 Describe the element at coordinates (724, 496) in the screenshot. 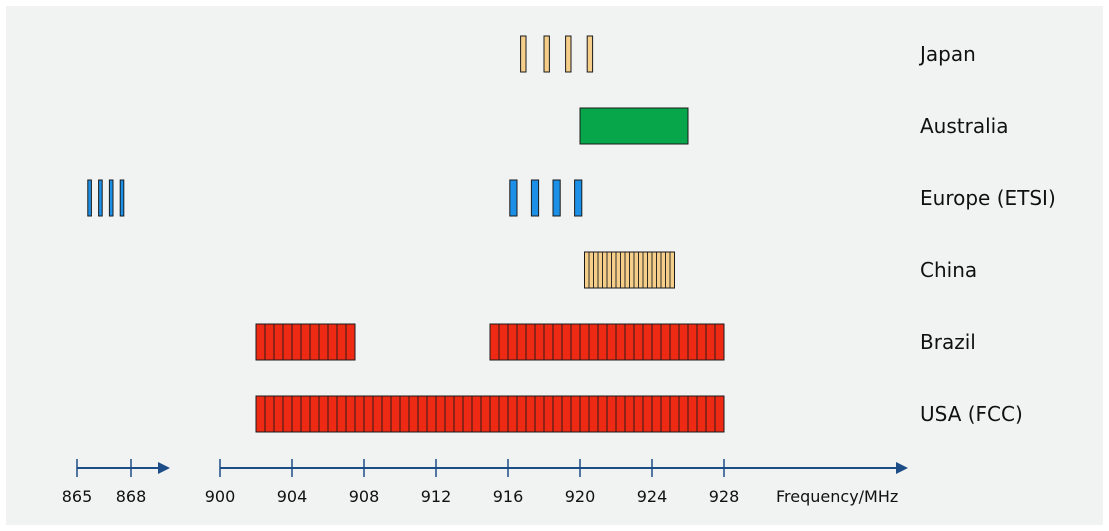

I see `tick-label: 928` at that location.